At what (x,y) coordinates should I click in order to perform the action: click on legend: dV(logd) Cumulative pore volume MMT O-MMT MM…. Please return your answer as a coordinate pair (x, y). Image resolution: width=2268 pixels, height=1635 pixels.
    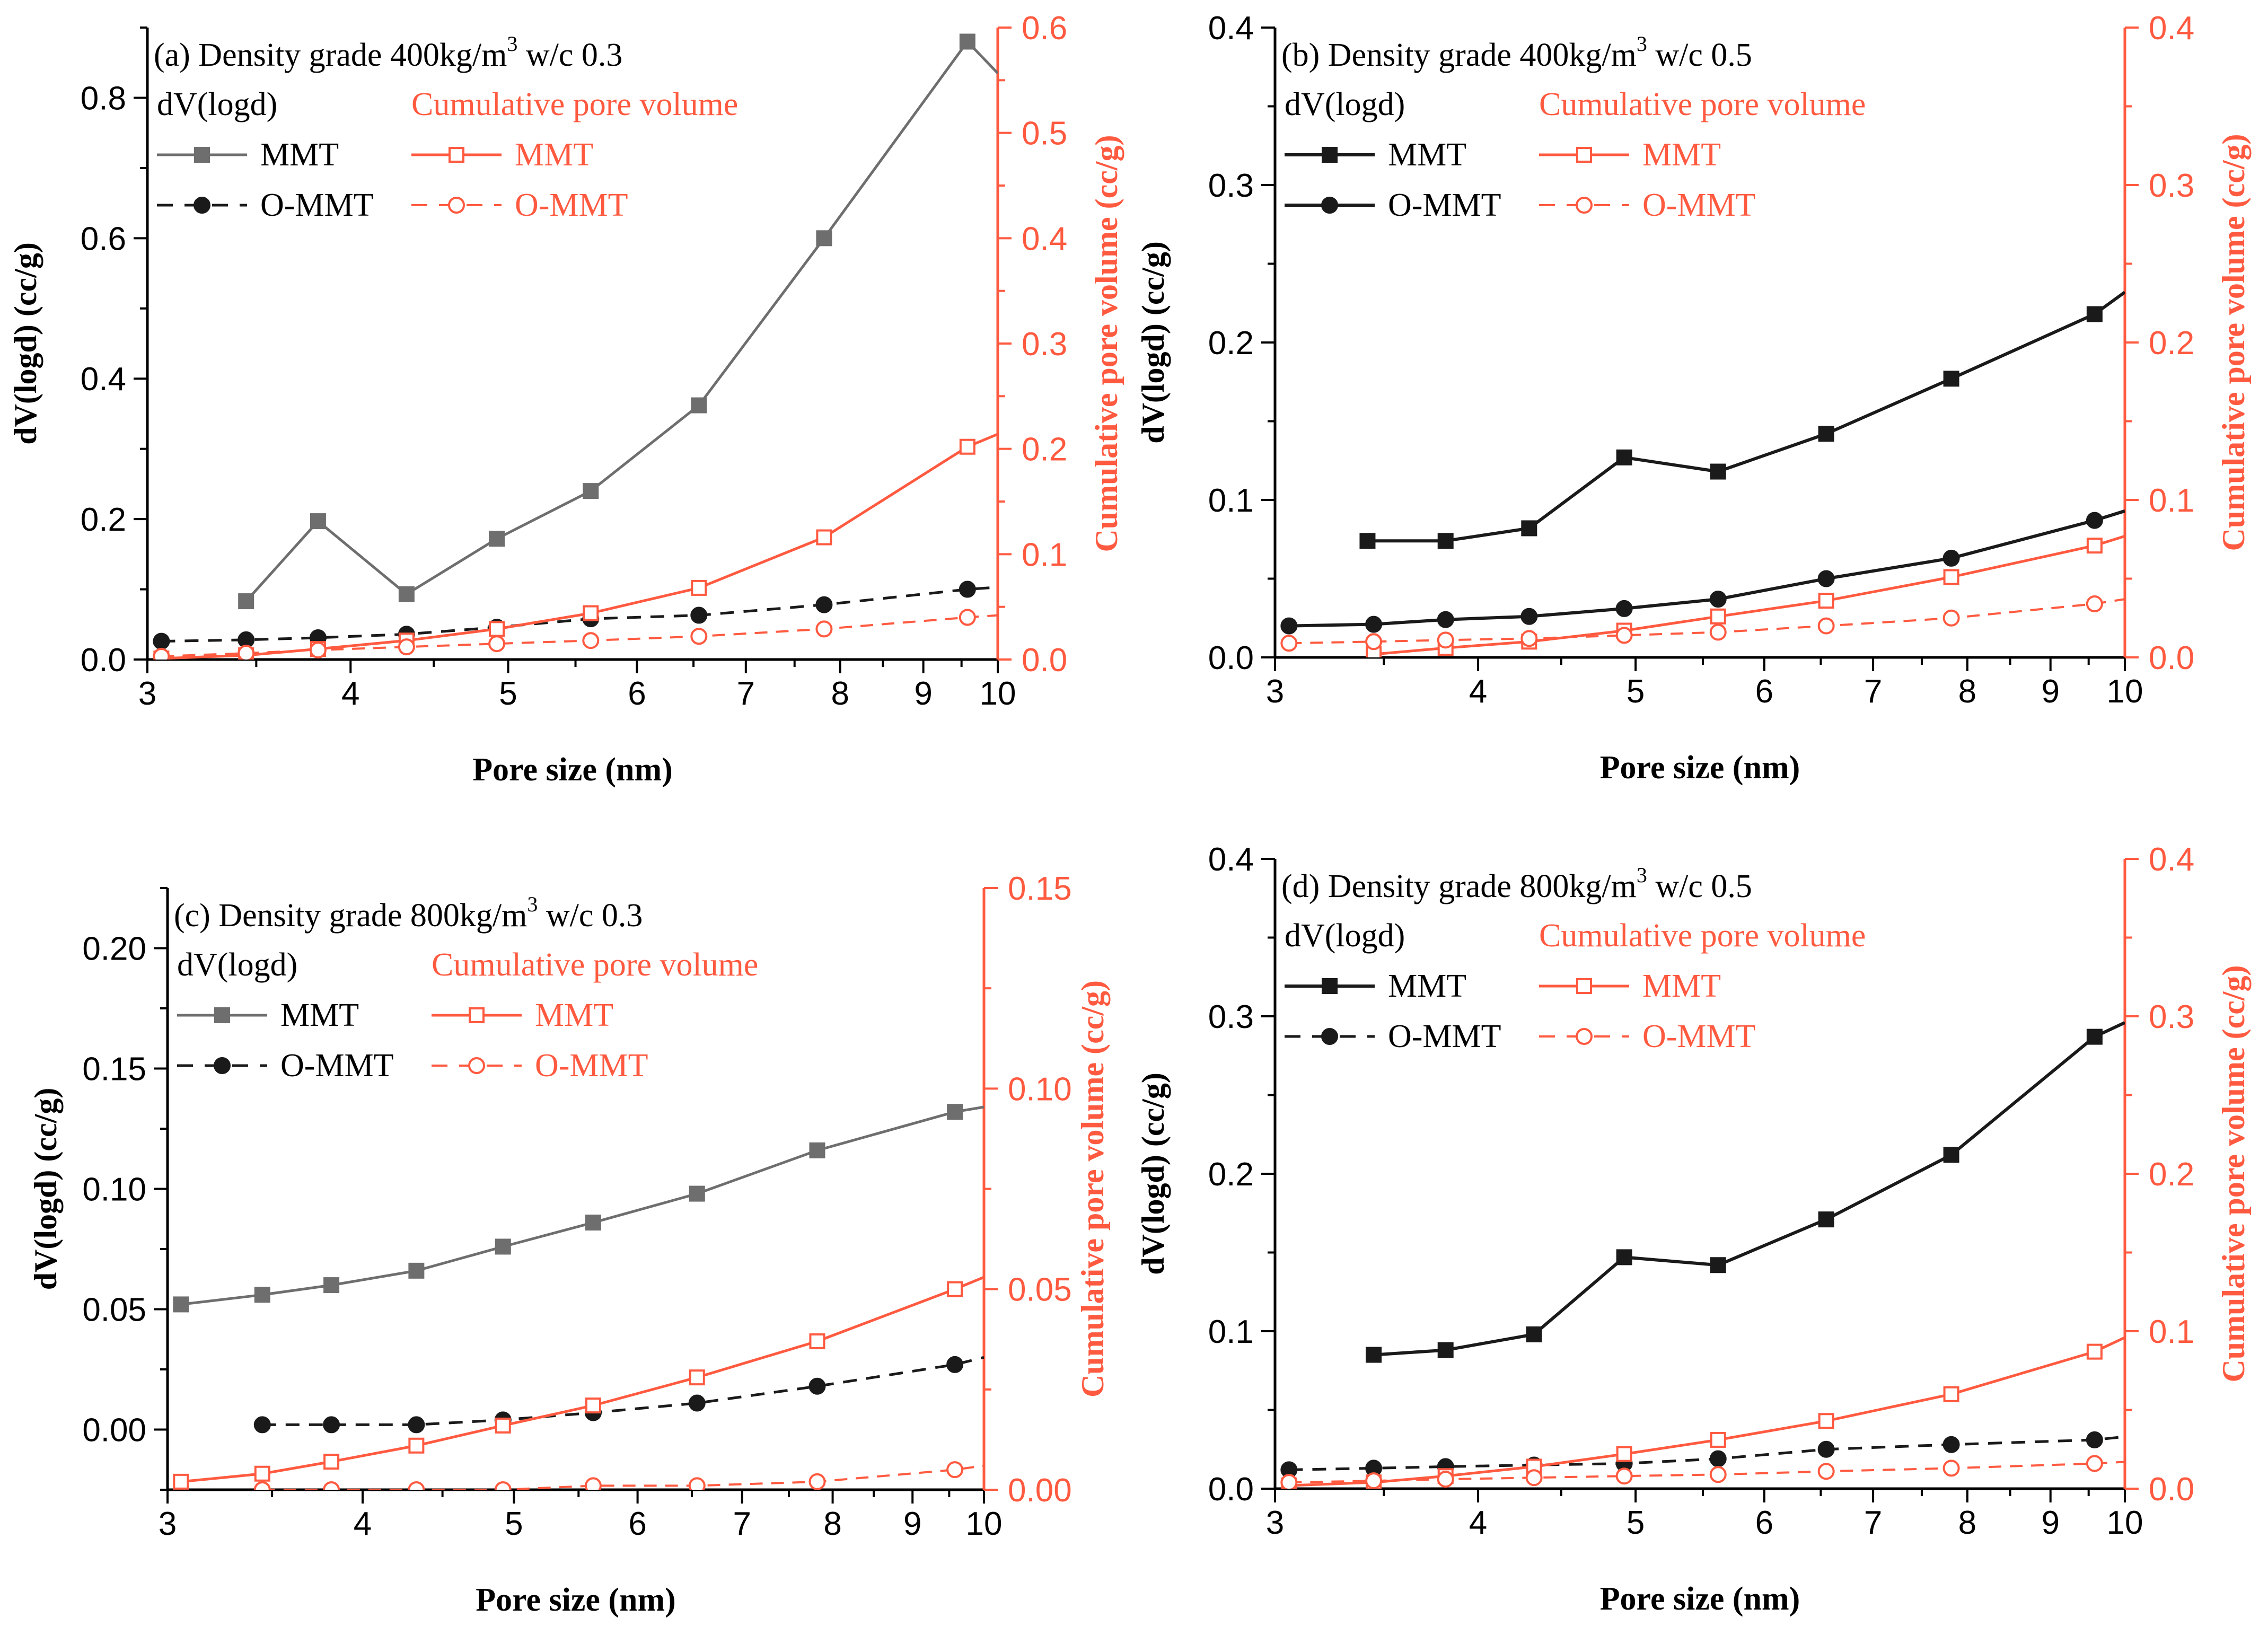
    Looking at the image, I should click on (448, 155).